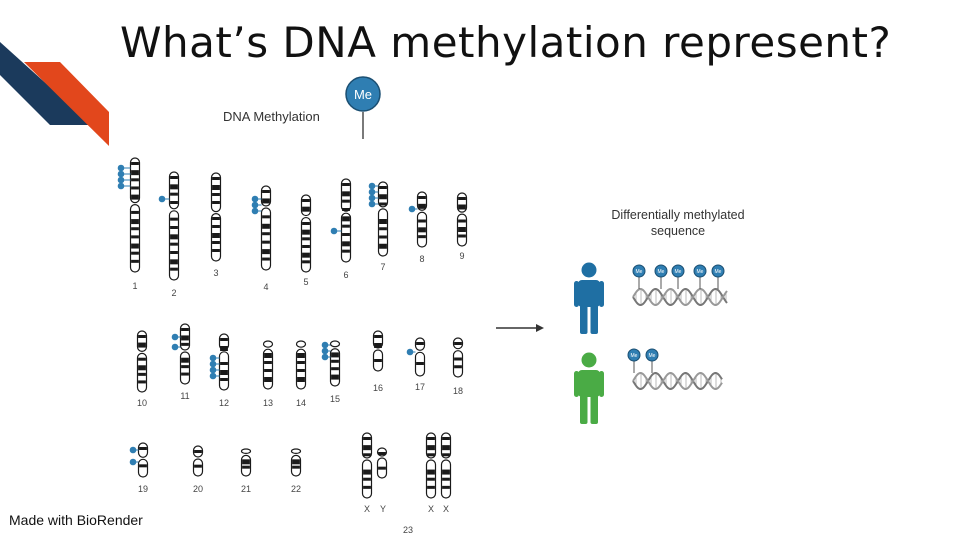 The width and height of the screenshot is (960, 540). I want to click on chromosome-12-band, so click(224, 363).